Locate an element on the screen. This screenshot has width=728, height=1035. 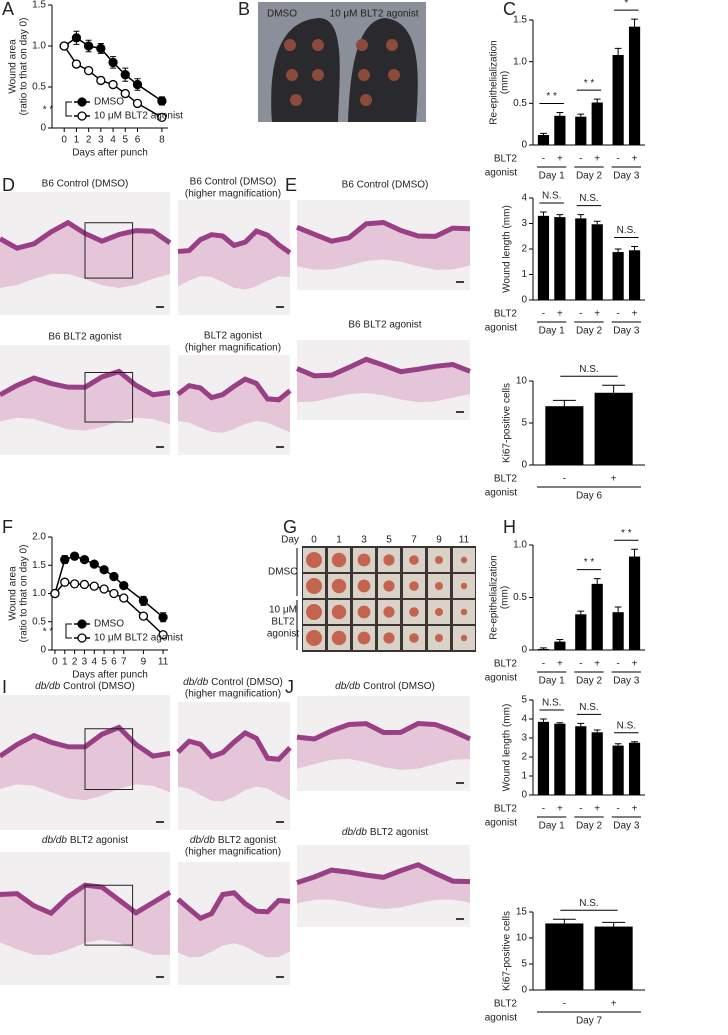
x-tick-label: 6 is located at coordinates (114, 662).